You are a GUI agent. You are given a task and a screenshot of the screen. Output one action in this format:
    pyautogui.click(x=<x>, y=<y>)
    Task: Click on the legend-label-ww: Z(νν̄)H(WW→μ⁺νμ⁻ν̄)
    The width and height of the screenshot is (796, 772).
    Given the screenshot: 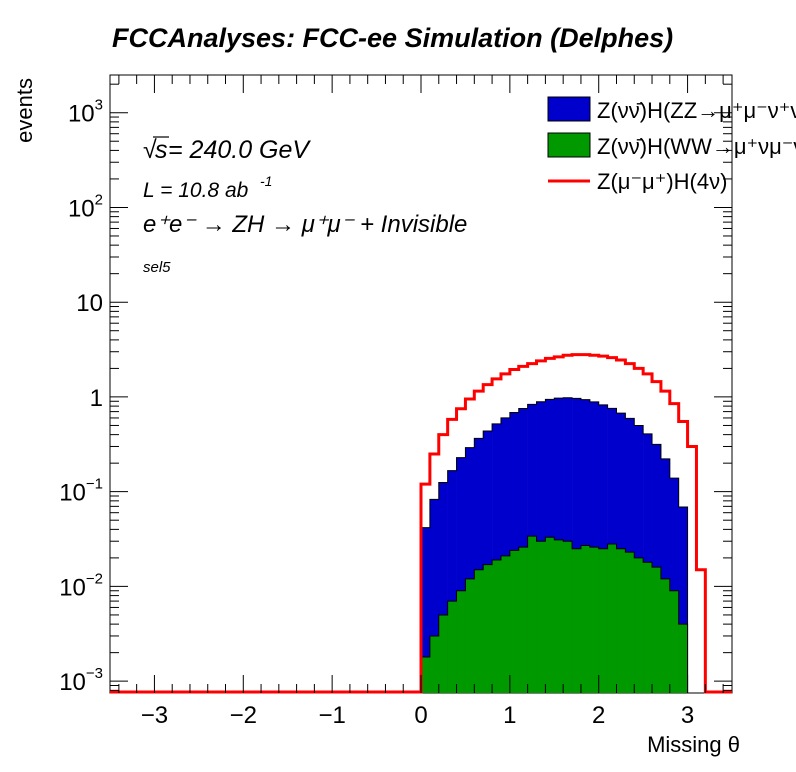 What is the action you would take?
    pyautogui.click(x=696, y=146)
    